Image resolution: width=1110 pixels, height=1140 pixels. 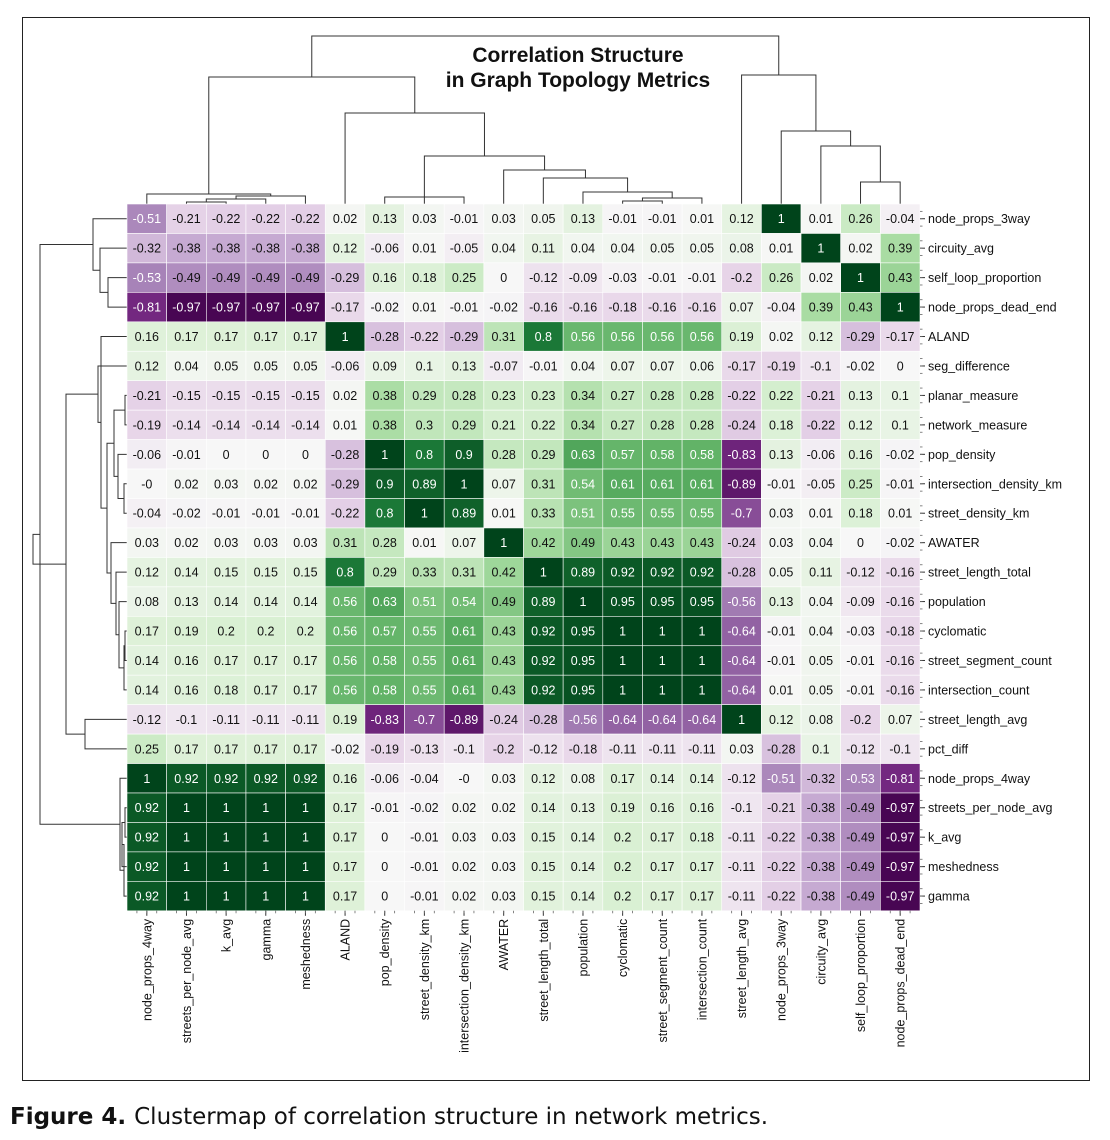 I want to click on cell-value-label: -0.89, so click(x=741, y=484).